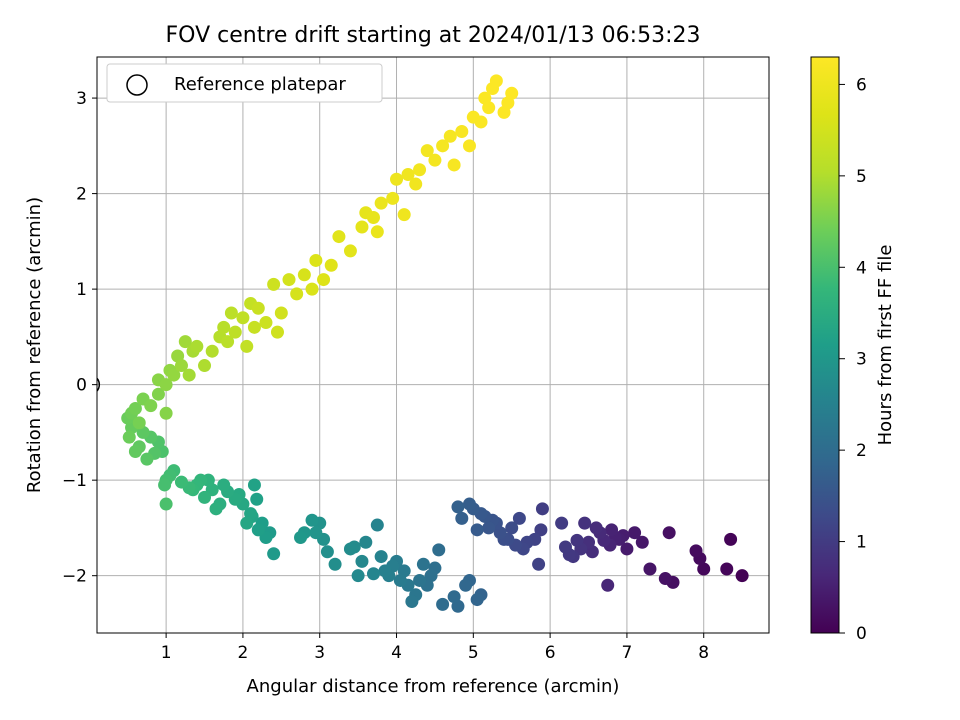 The width and height of the screenshot is (960, 720). What do you see at coordinates (703, 653) in the screenshot?
I see `x-tick-label: 8` at bounding box center [703, 653].